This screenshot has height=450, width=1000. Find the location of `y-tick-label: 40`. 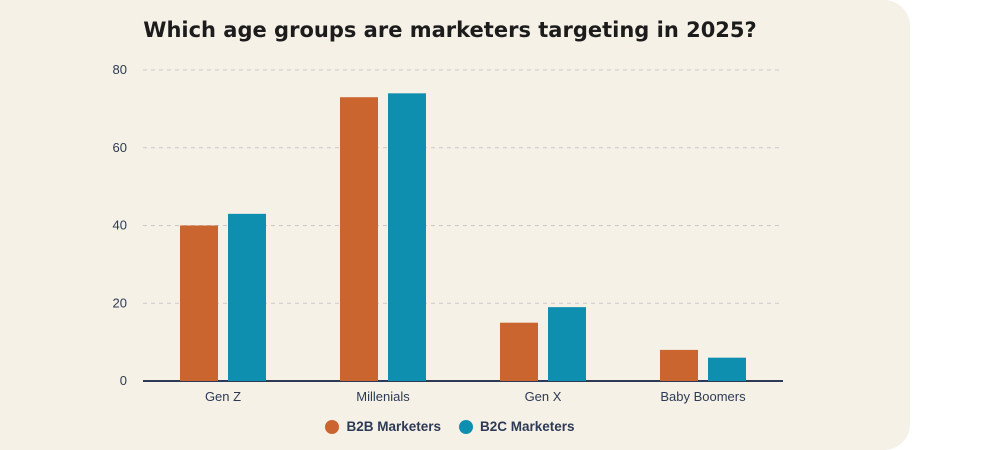

y-tick-label: 40 is located at coordinates (120, 225).